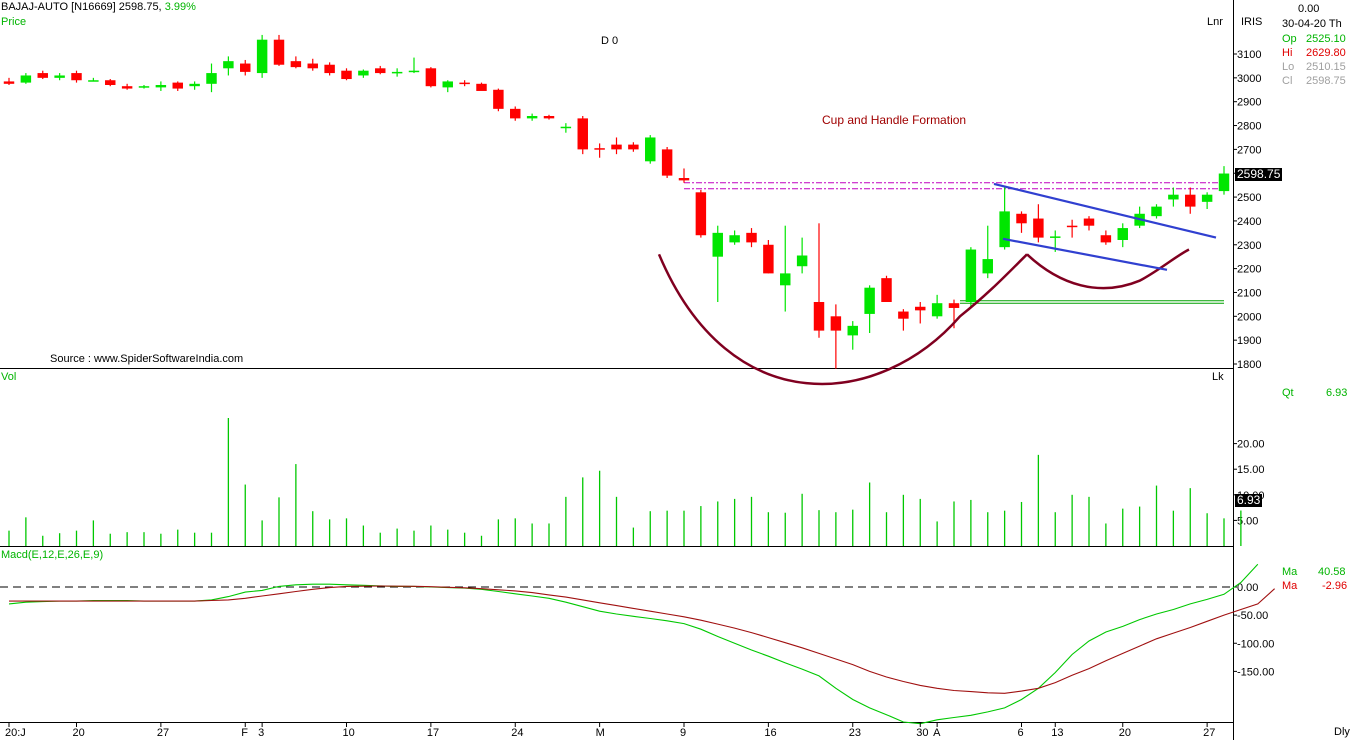 This screenshot has height=740, width=1352. What do you see at coordinates (937, 733) in the screenshot?
I see `x-tick-label: A` at bounding box center [937, 733].